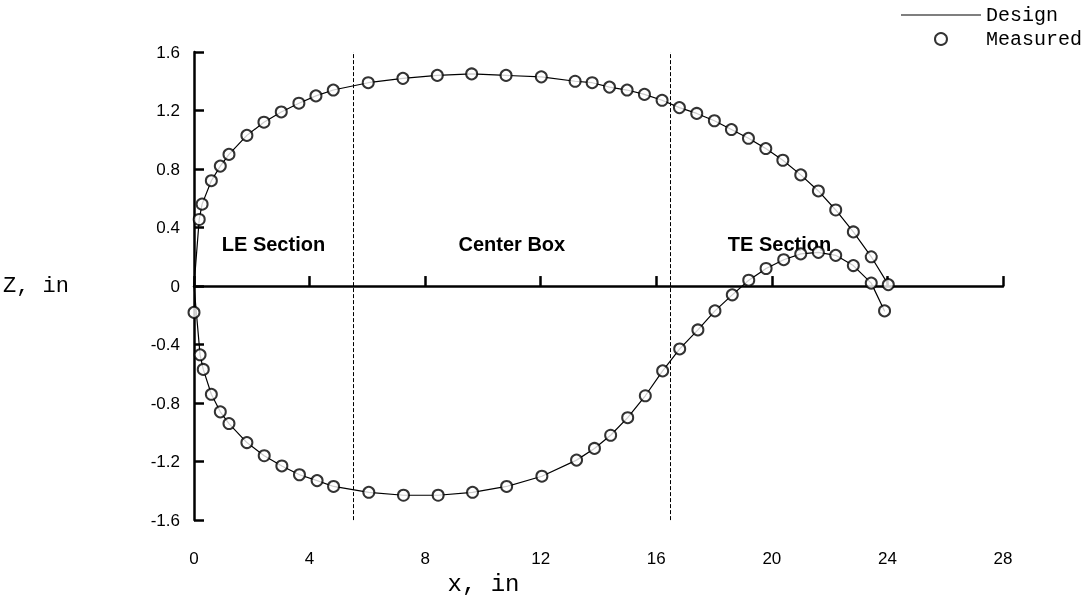 The image size is (1087, 601). What do you see at coordinates (168, 169) in the screenshot?
I see `y-tick-label: 0.8` at bounding box center [168, 169].